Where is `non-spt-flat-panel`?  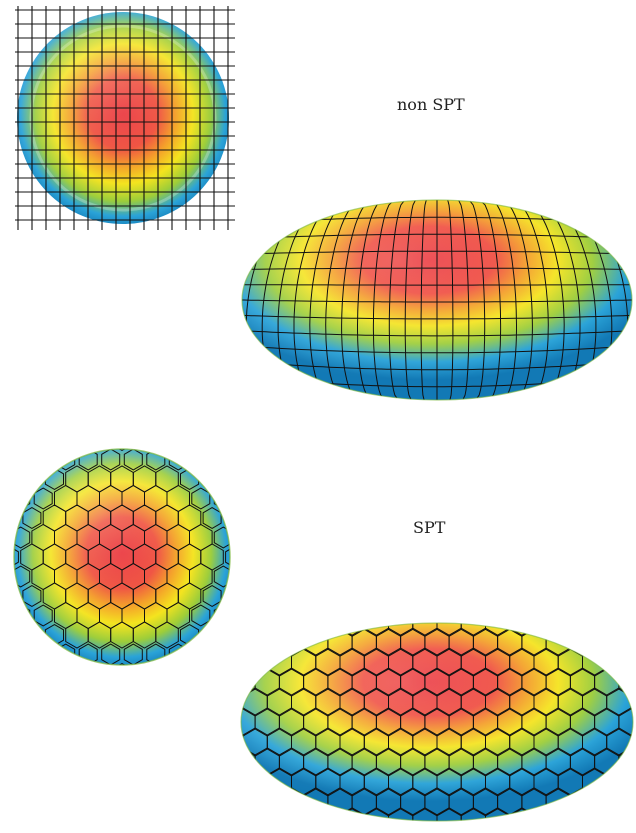 non-spt-flat-panel is located at coordinates (125, 118).